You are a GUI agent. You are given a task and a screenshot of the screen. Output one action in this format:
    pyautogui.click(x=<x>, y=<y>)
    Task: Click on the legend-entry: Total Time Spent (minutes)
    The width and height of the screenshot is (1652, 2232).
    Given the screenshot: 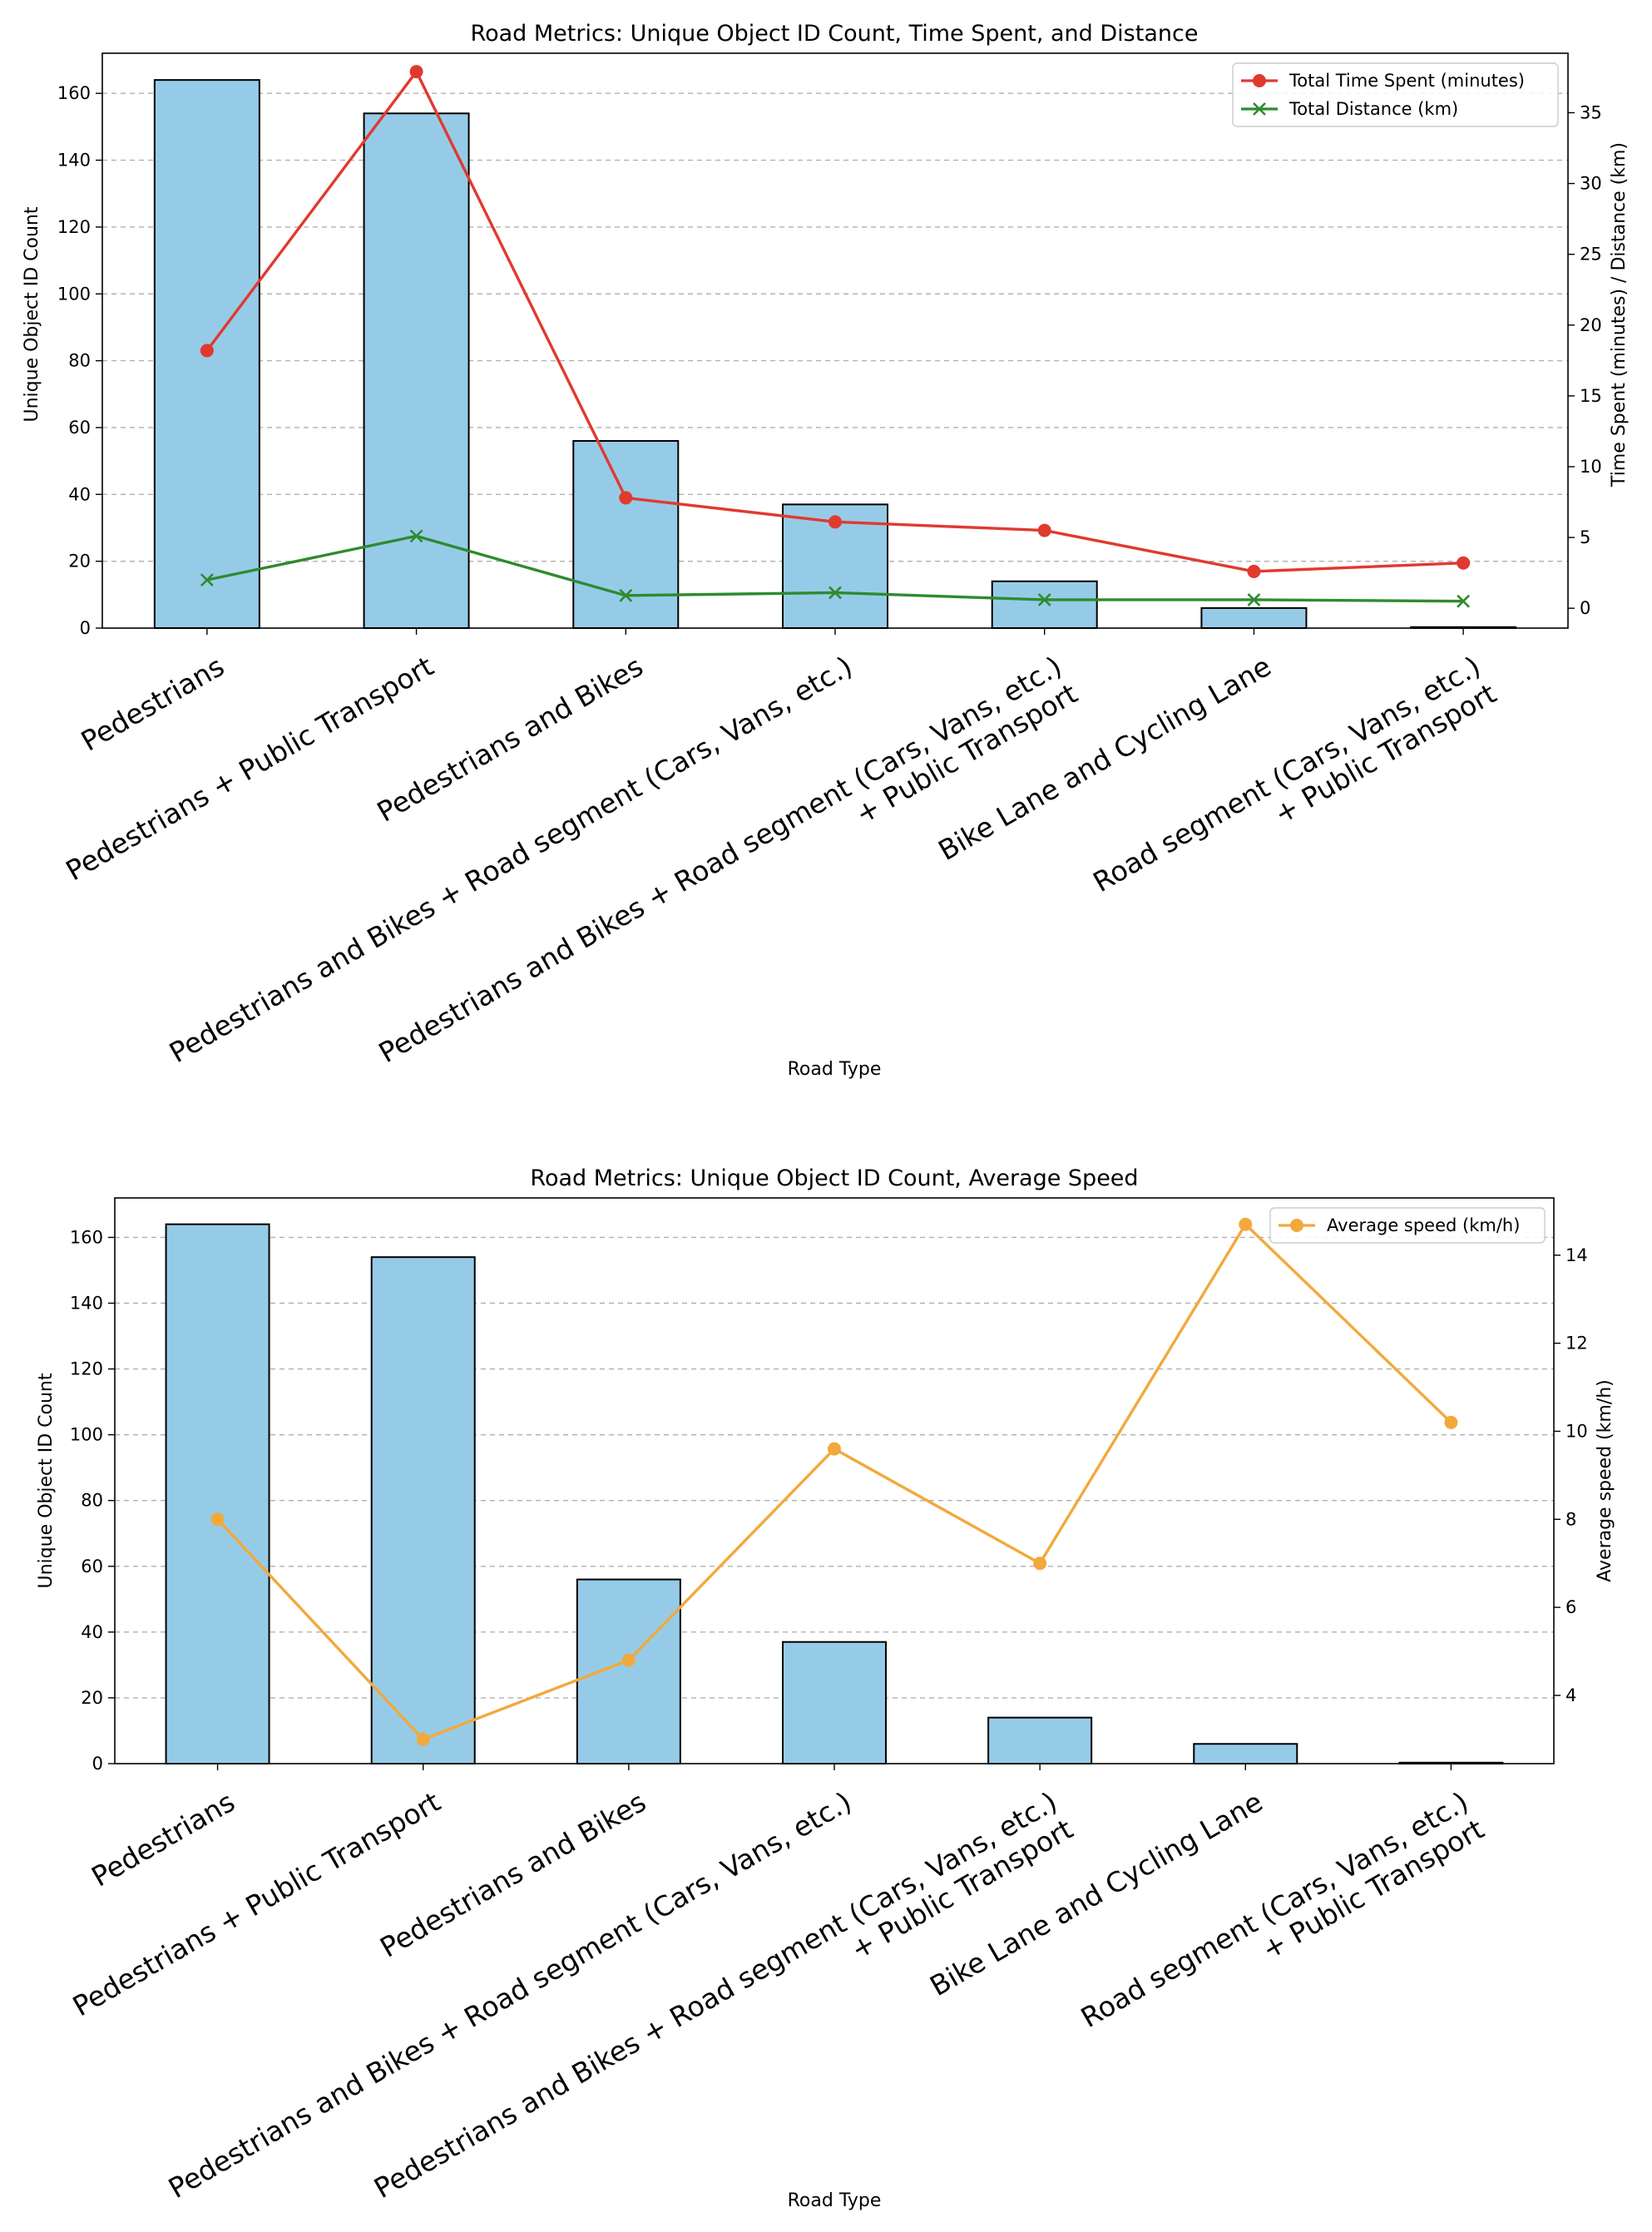 What is the action you would take?
    pyautogui.click(x=1383, y=81)
    